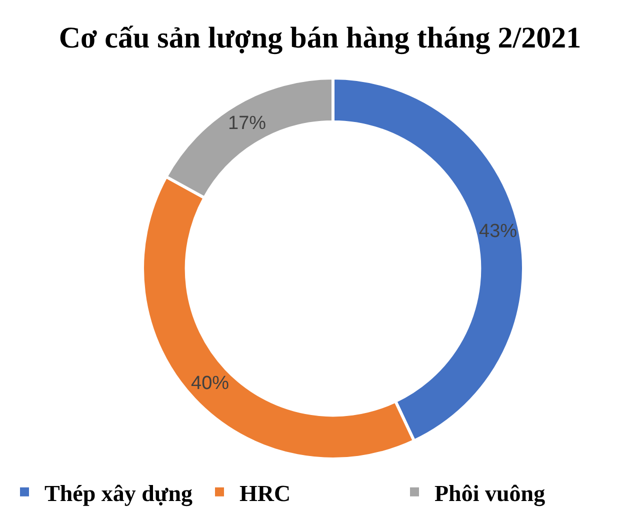  I want to click on data-label: 17%, so click(247, 123).